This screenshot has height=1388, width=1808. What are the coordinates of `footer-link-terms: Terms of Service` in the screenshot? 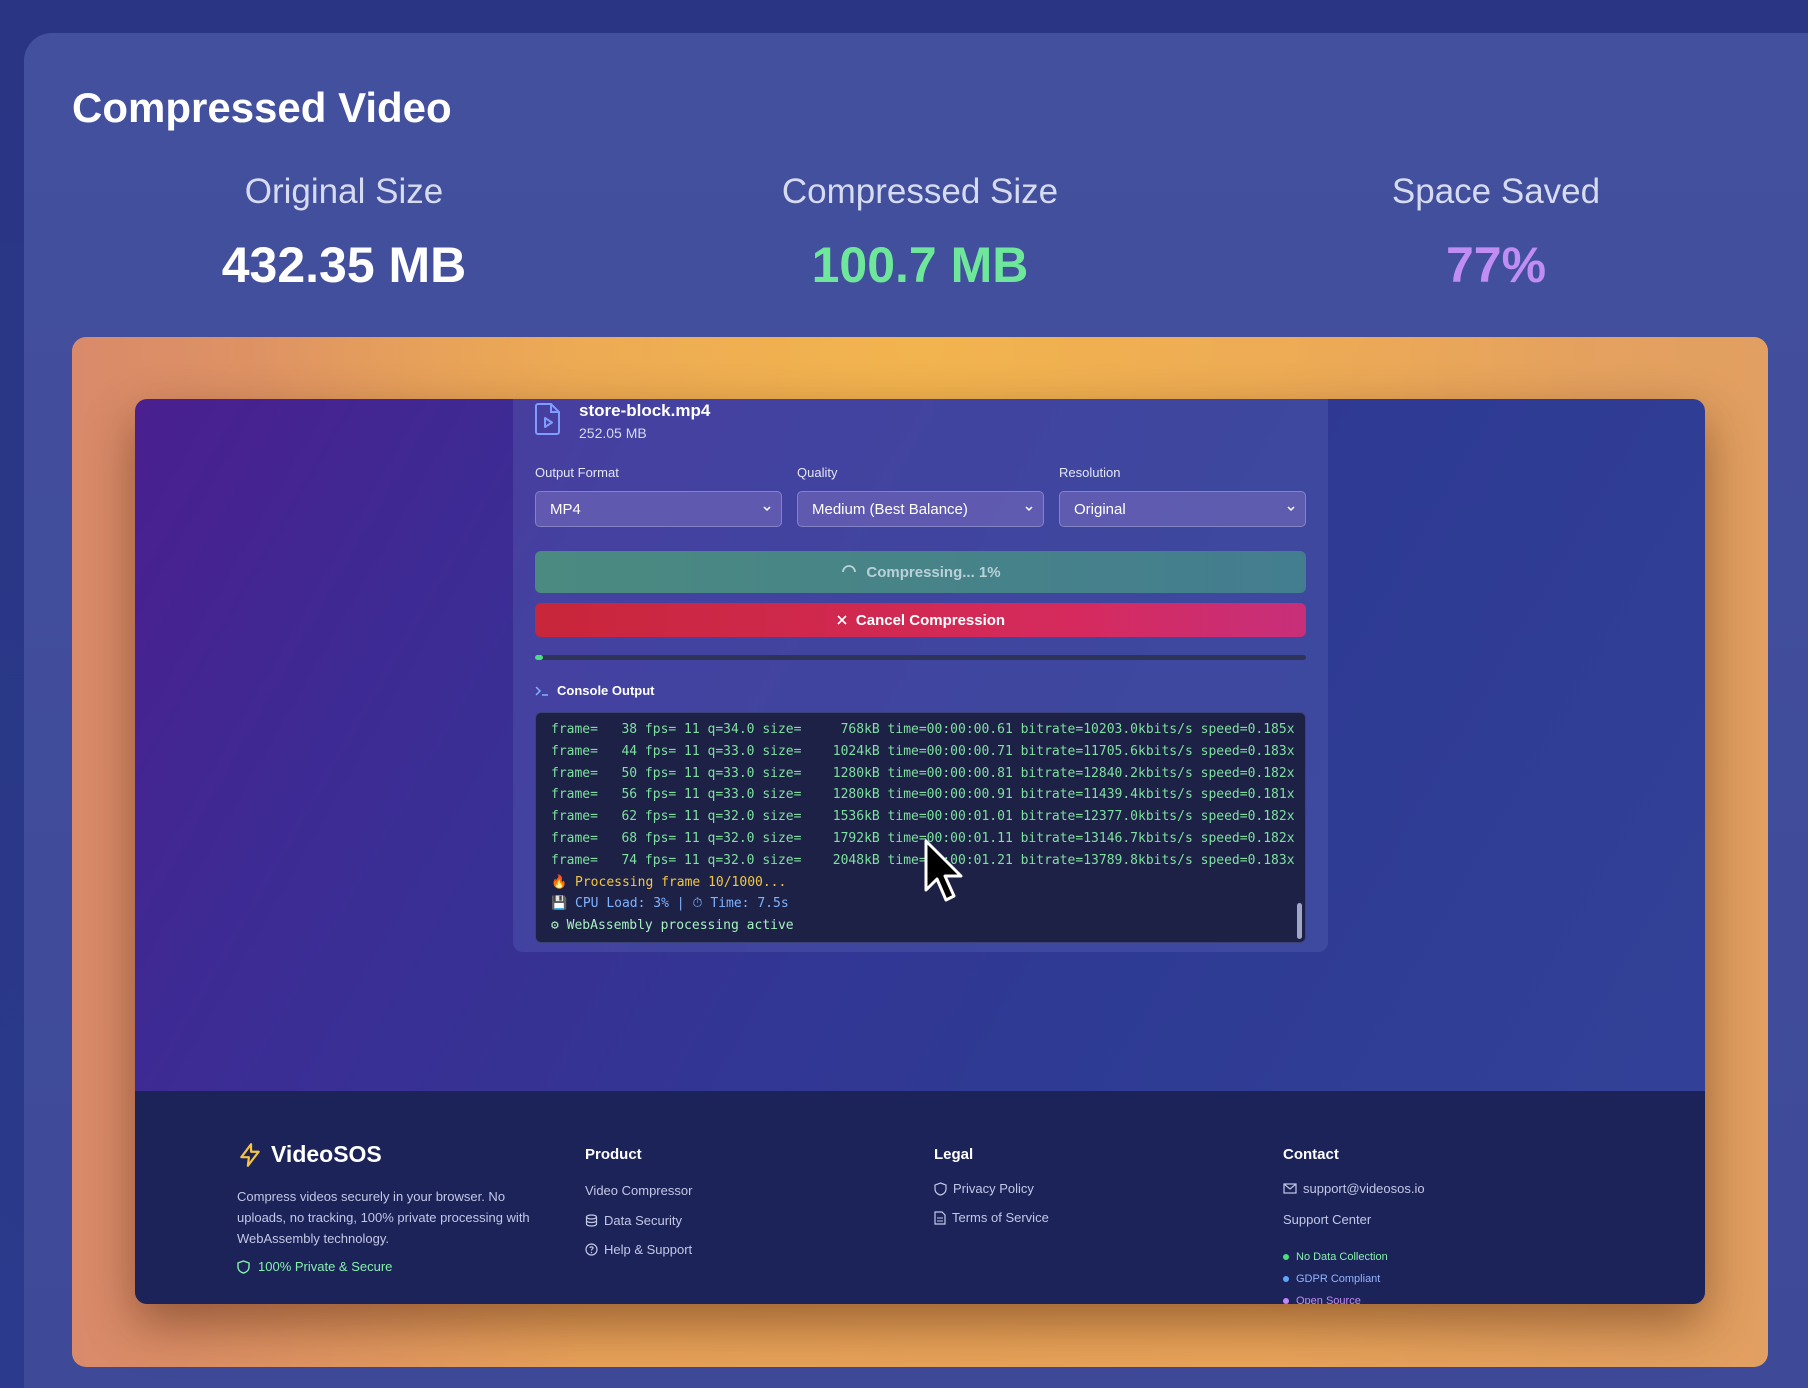 It's located at (991, 1217).